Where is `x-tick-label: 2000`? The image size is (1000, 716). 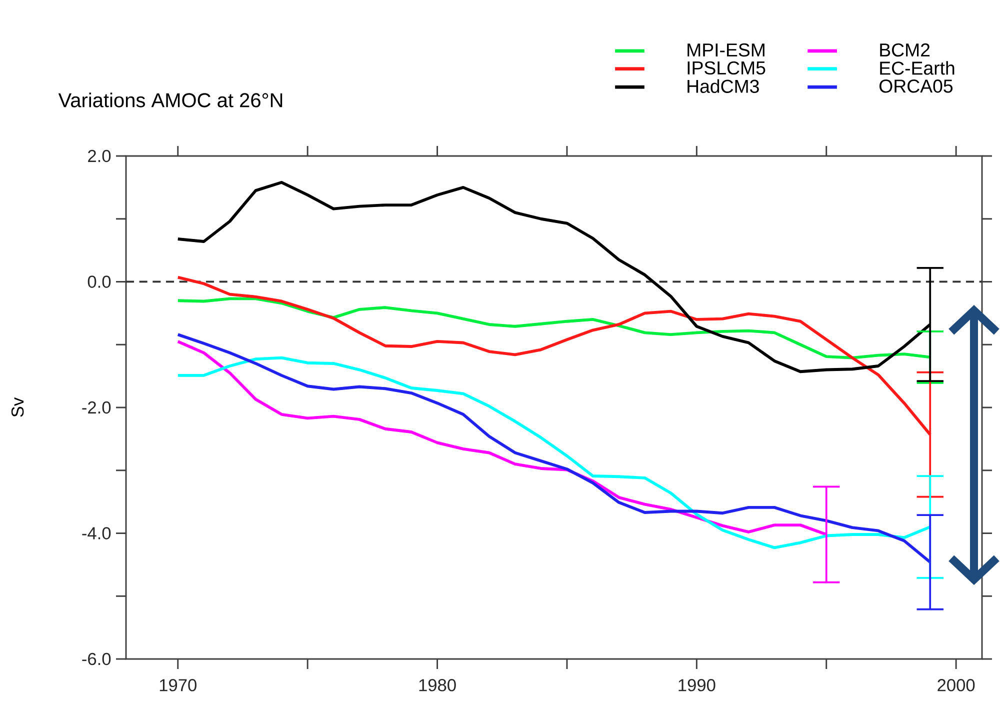
x-tick-label: 2000 is located at coordinates (956, 685).